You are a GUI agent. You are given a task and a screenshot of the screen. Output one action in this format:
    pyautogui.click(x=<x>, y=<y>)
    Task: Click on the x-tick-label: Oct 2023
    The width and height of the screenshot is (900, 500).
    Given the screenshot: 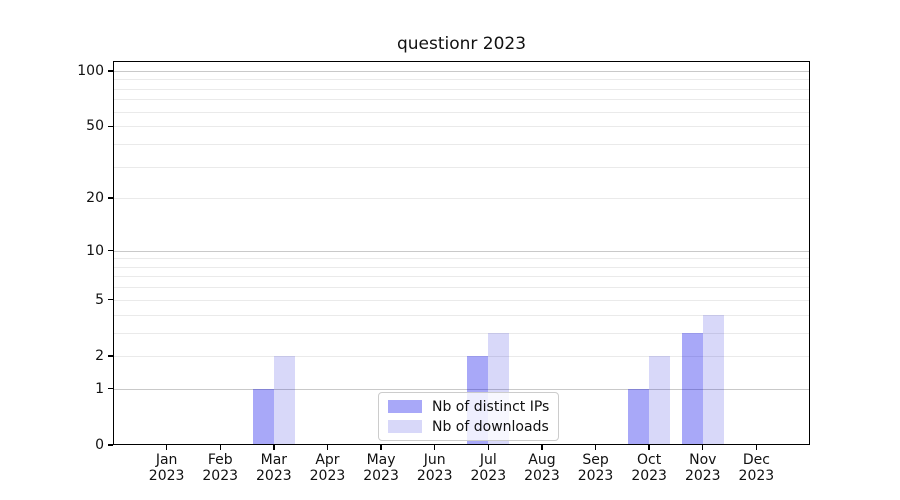 What is the action you would take?
    pyautogui.click(x=649, y=468)
    